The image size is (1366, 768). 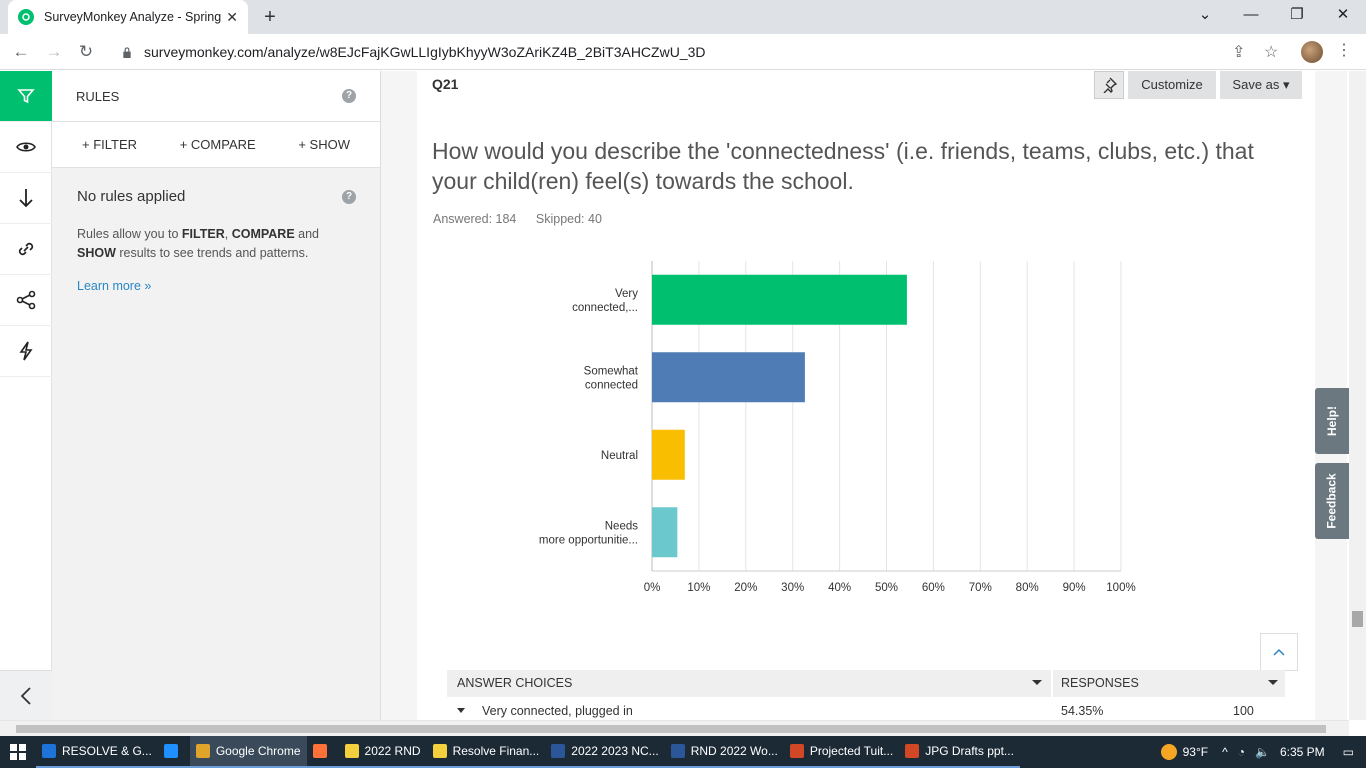 I want to click on system-tray: 93°F ^ ◔ 🔈 6:35 PM ▭, so click(x=1263, y=752).